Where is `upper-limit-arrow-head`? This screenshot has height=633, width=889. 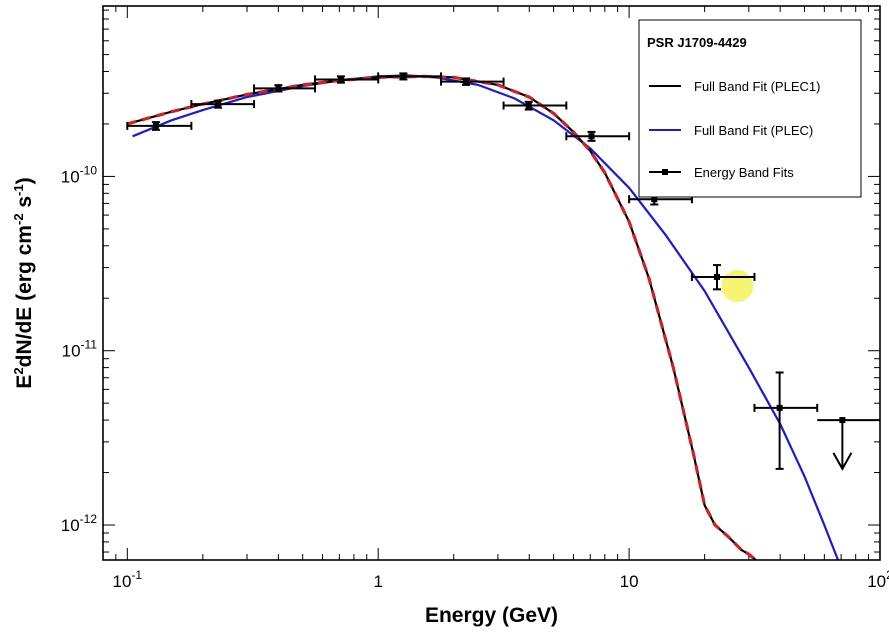 upper-limit-arrow-head is located at coordinates (842, 461).